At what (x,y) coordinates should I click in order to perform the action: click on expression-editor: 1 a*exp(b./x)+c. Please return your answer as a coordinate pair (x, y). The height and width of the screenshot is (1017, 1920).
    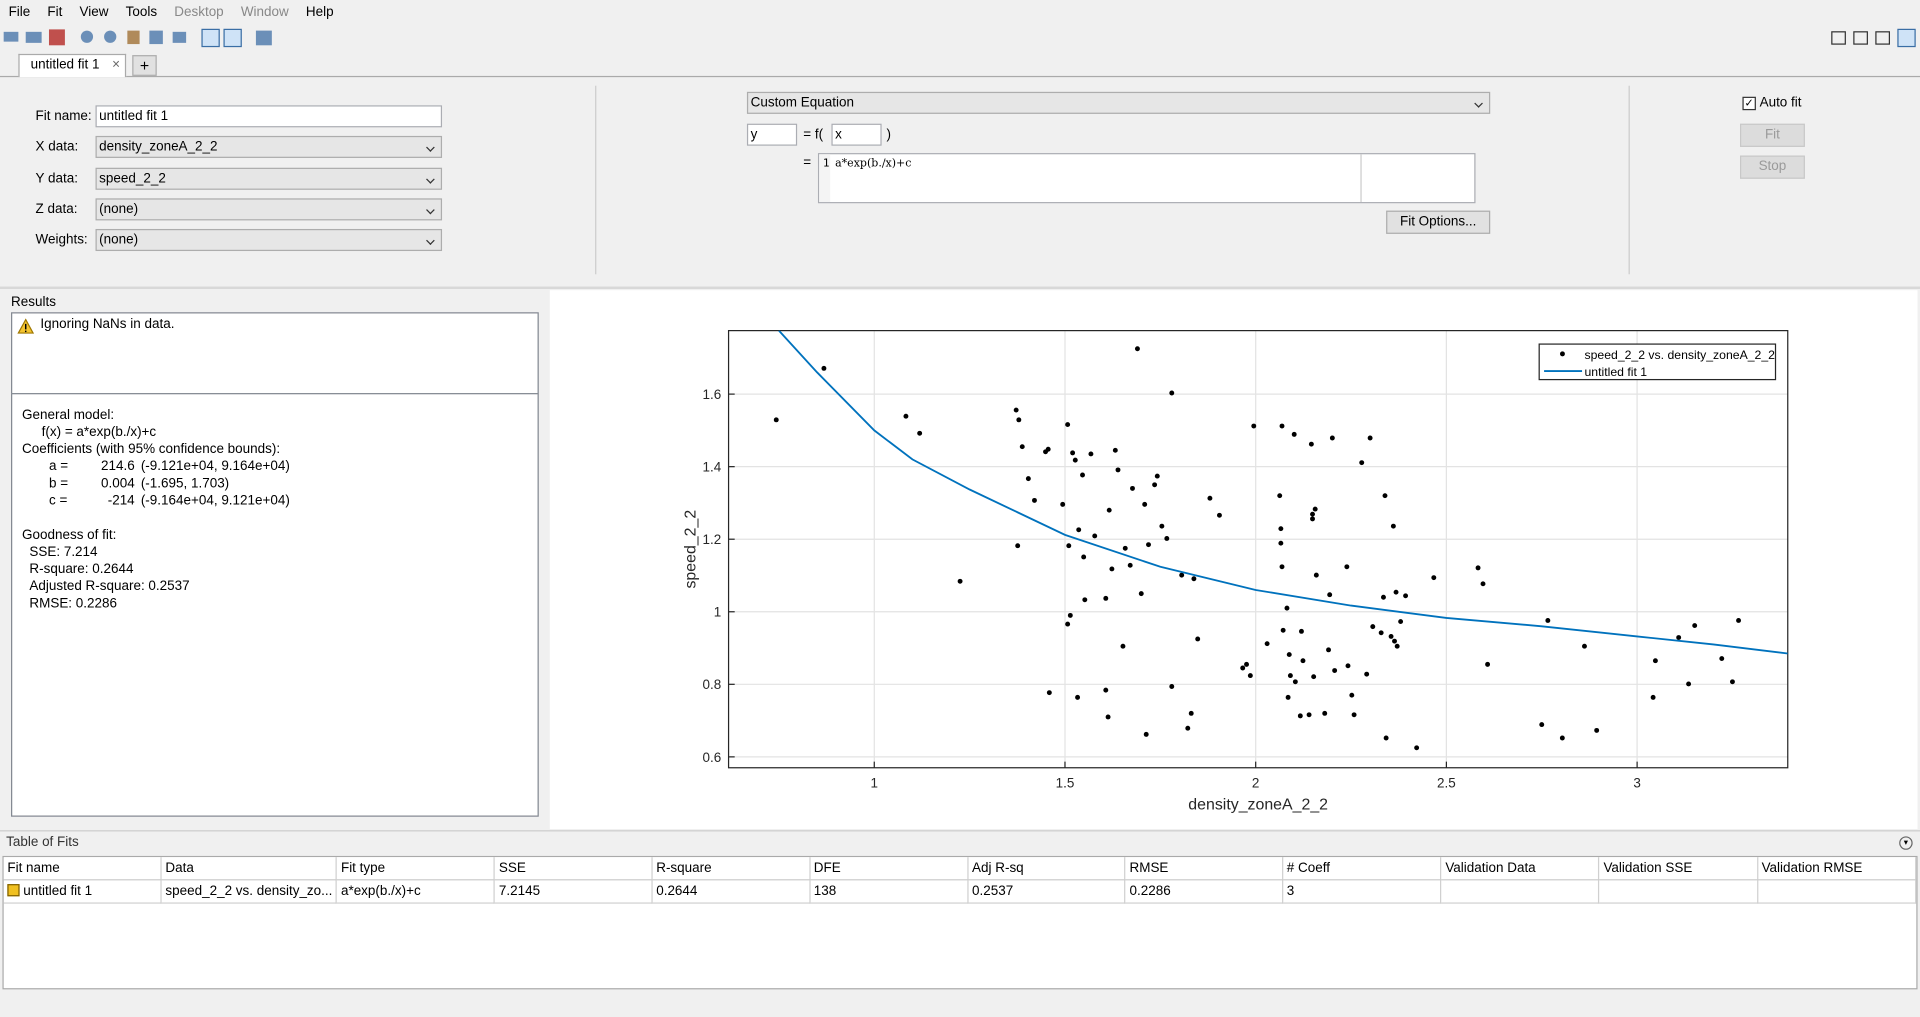
    Looking at the image, I should click on (1146, 178).